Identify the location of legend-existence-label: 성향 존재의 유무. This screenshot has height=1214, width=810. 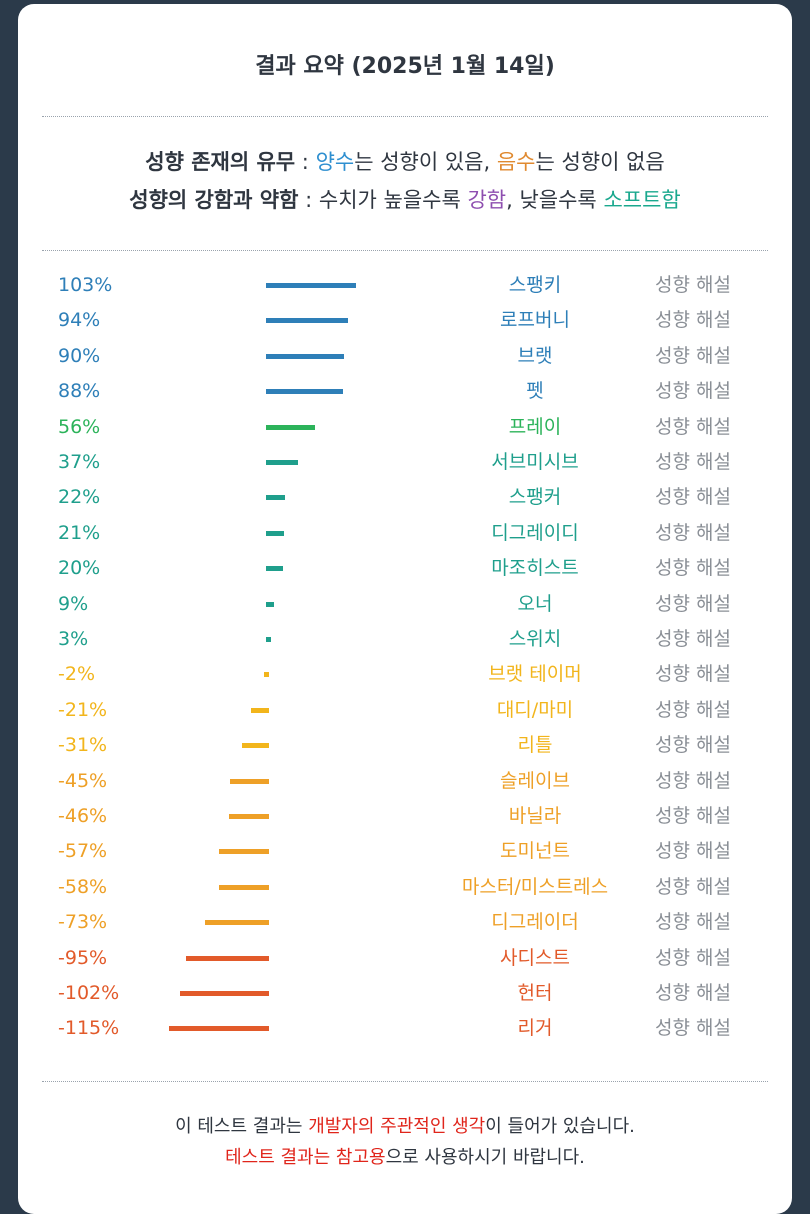
(220, 162).